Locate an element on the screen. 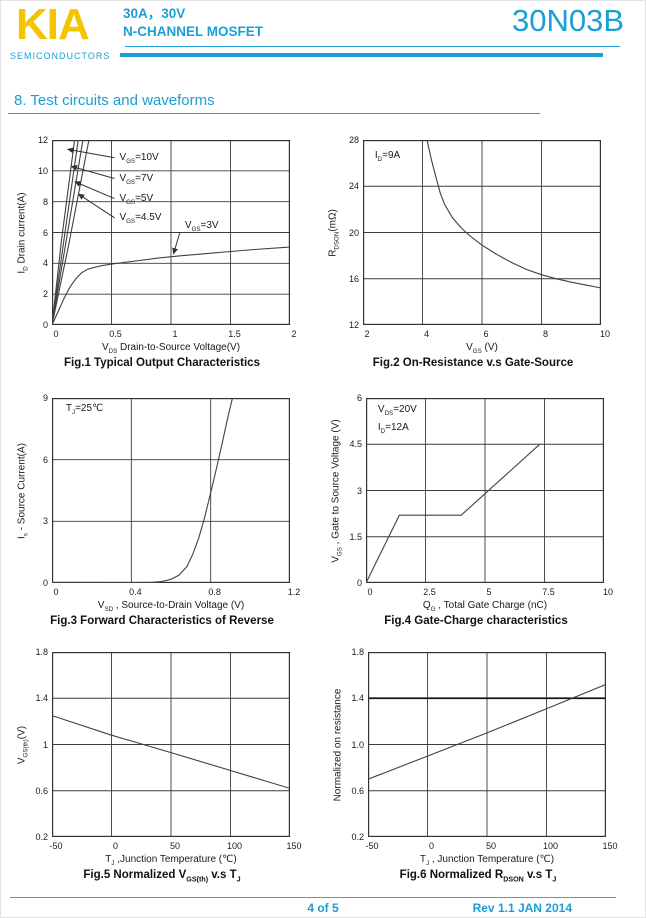  figure-caption: Fig.4 Gate-Charge characteristics is located at coordinates (476, 621).